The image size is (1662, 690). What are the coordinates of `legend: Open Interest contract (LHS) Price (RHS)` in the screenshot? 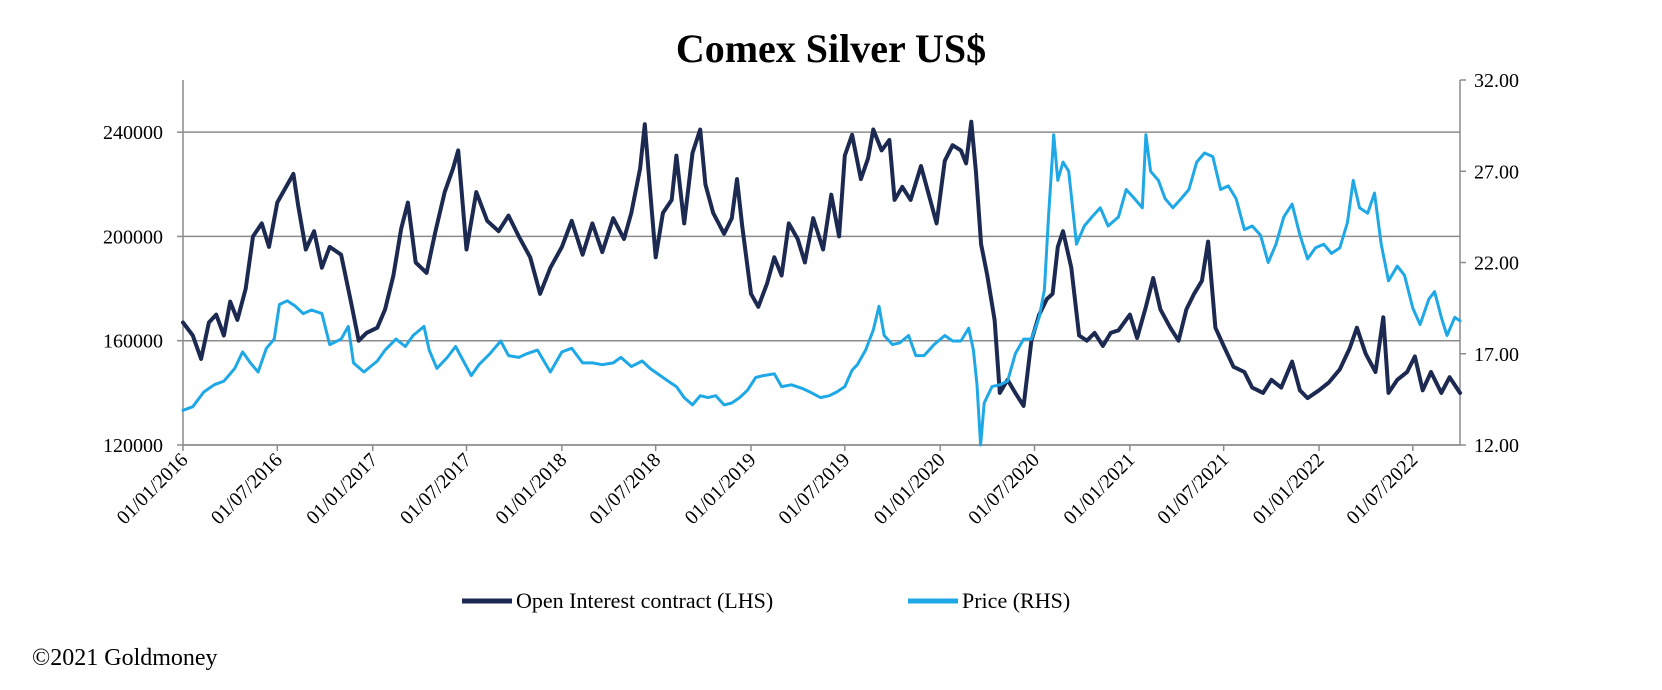 It's located at (766, 600).